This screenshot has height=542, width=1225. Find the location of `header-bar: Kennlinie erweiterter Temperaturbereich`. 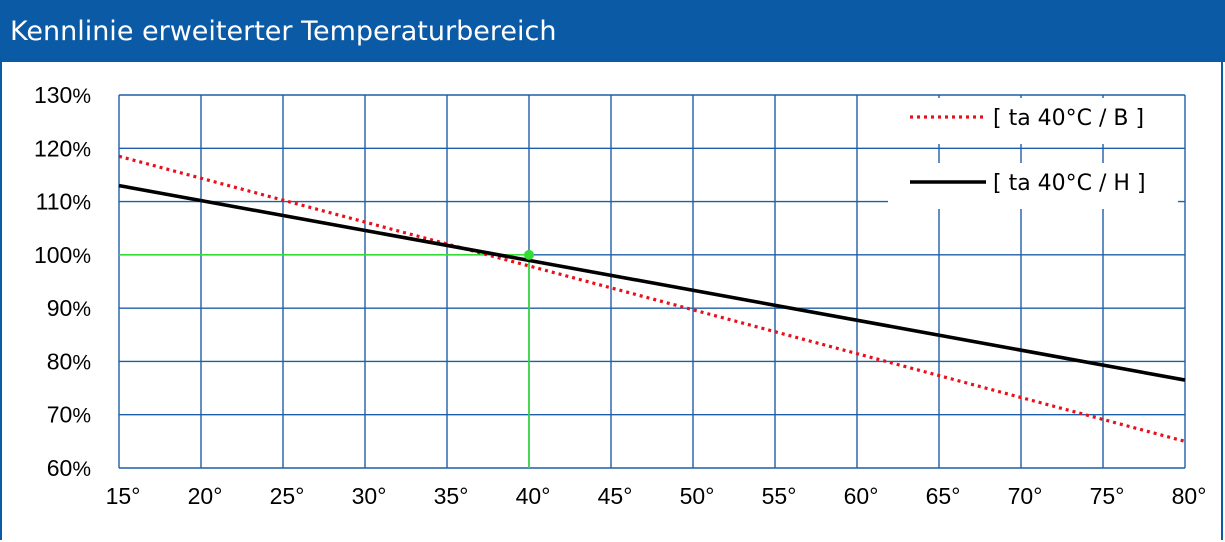

header-bar: Kennlinie erweiterter Temperaturbereich is located at coordinates (612, 31).